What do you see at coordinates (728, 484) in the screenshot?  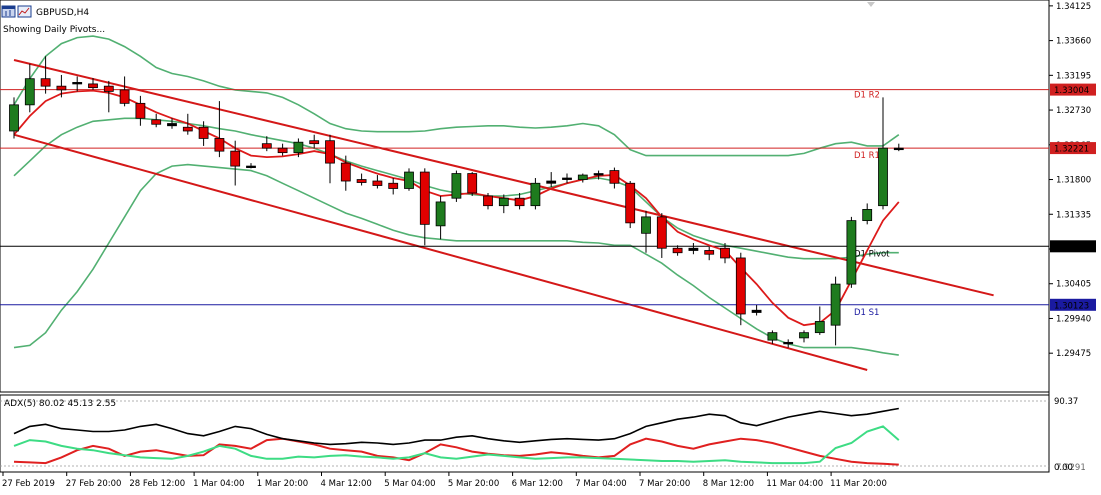 I see `time-tick-label: 8 Mar 12:00` at bounding box center [728, 484].